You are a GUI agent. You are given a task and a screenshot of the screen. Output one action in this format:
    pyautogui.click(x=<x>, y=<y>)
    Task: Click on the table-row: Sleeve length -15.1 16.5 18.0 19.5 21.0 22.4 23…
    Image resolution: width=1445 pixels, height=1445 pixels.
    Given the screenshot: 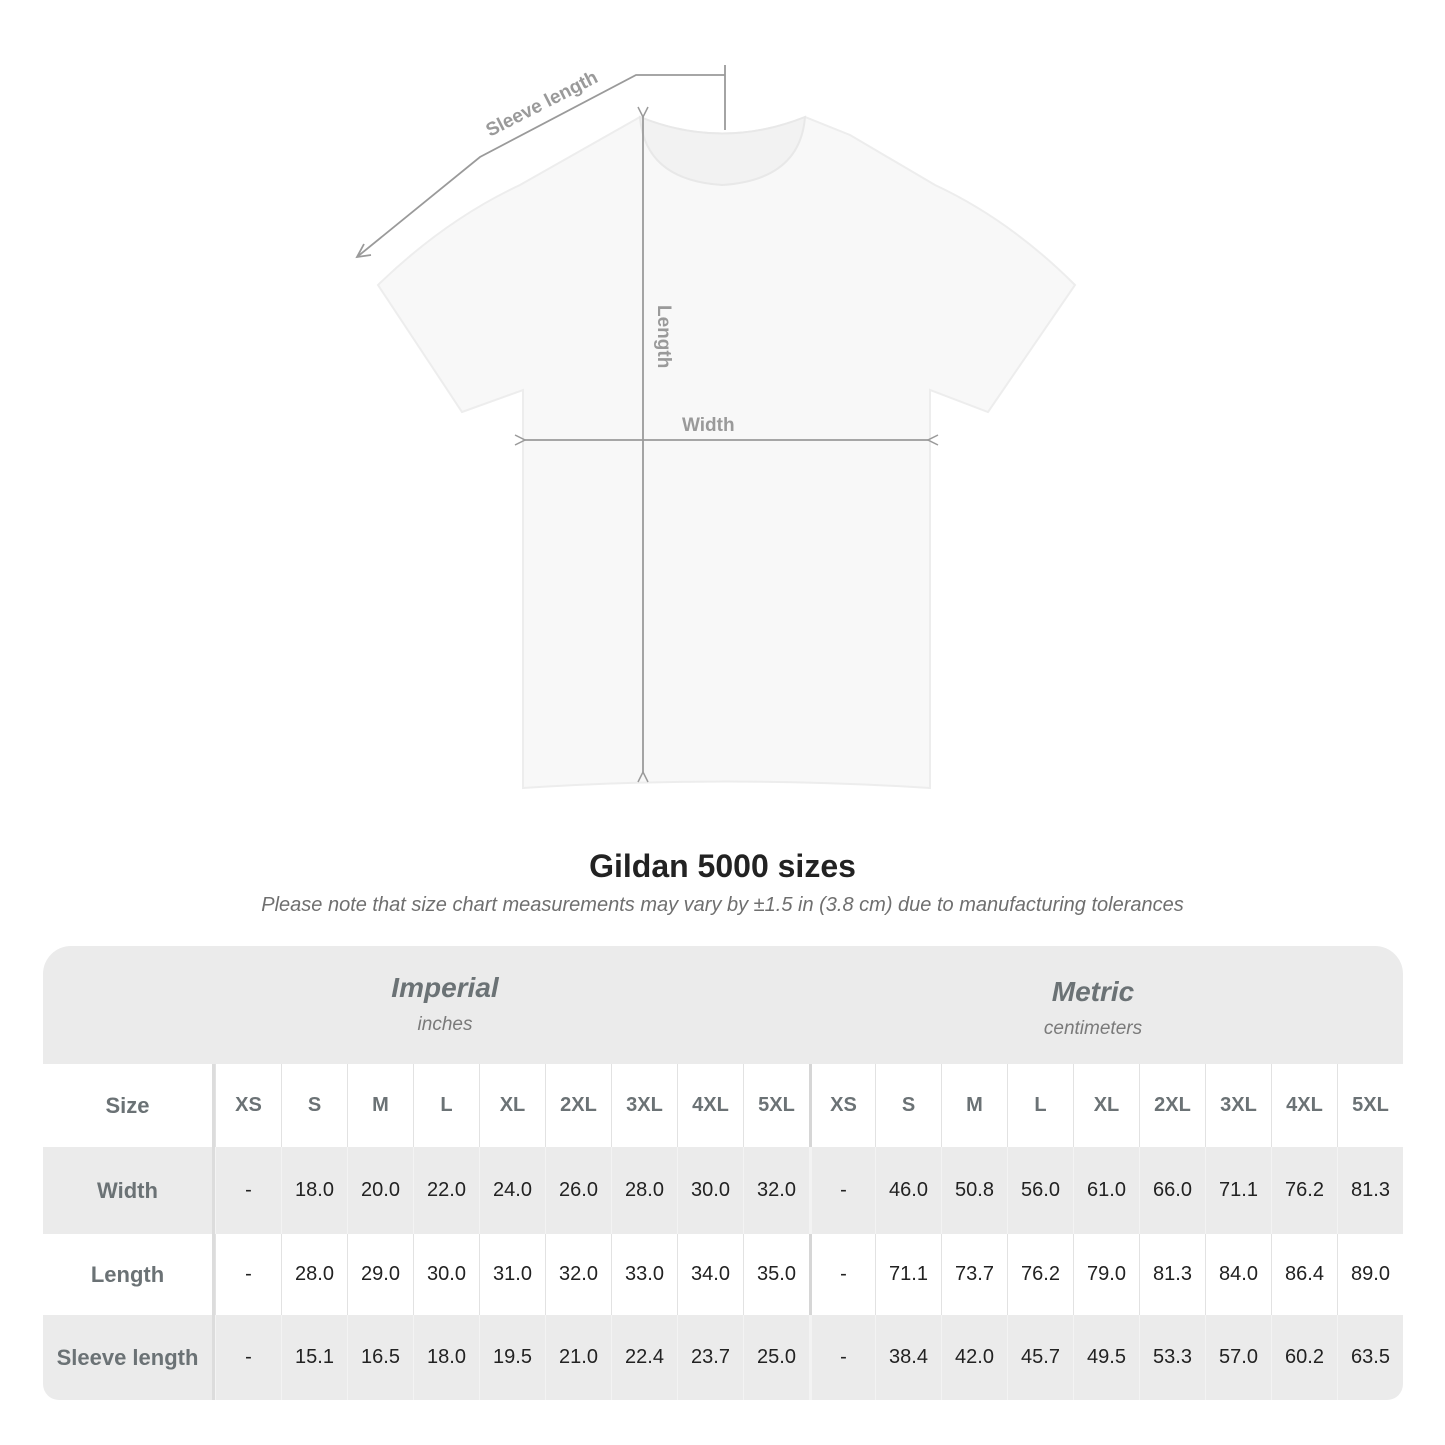 What is the action you would take?
    pyautogui.click(x=723, y=1357)
    